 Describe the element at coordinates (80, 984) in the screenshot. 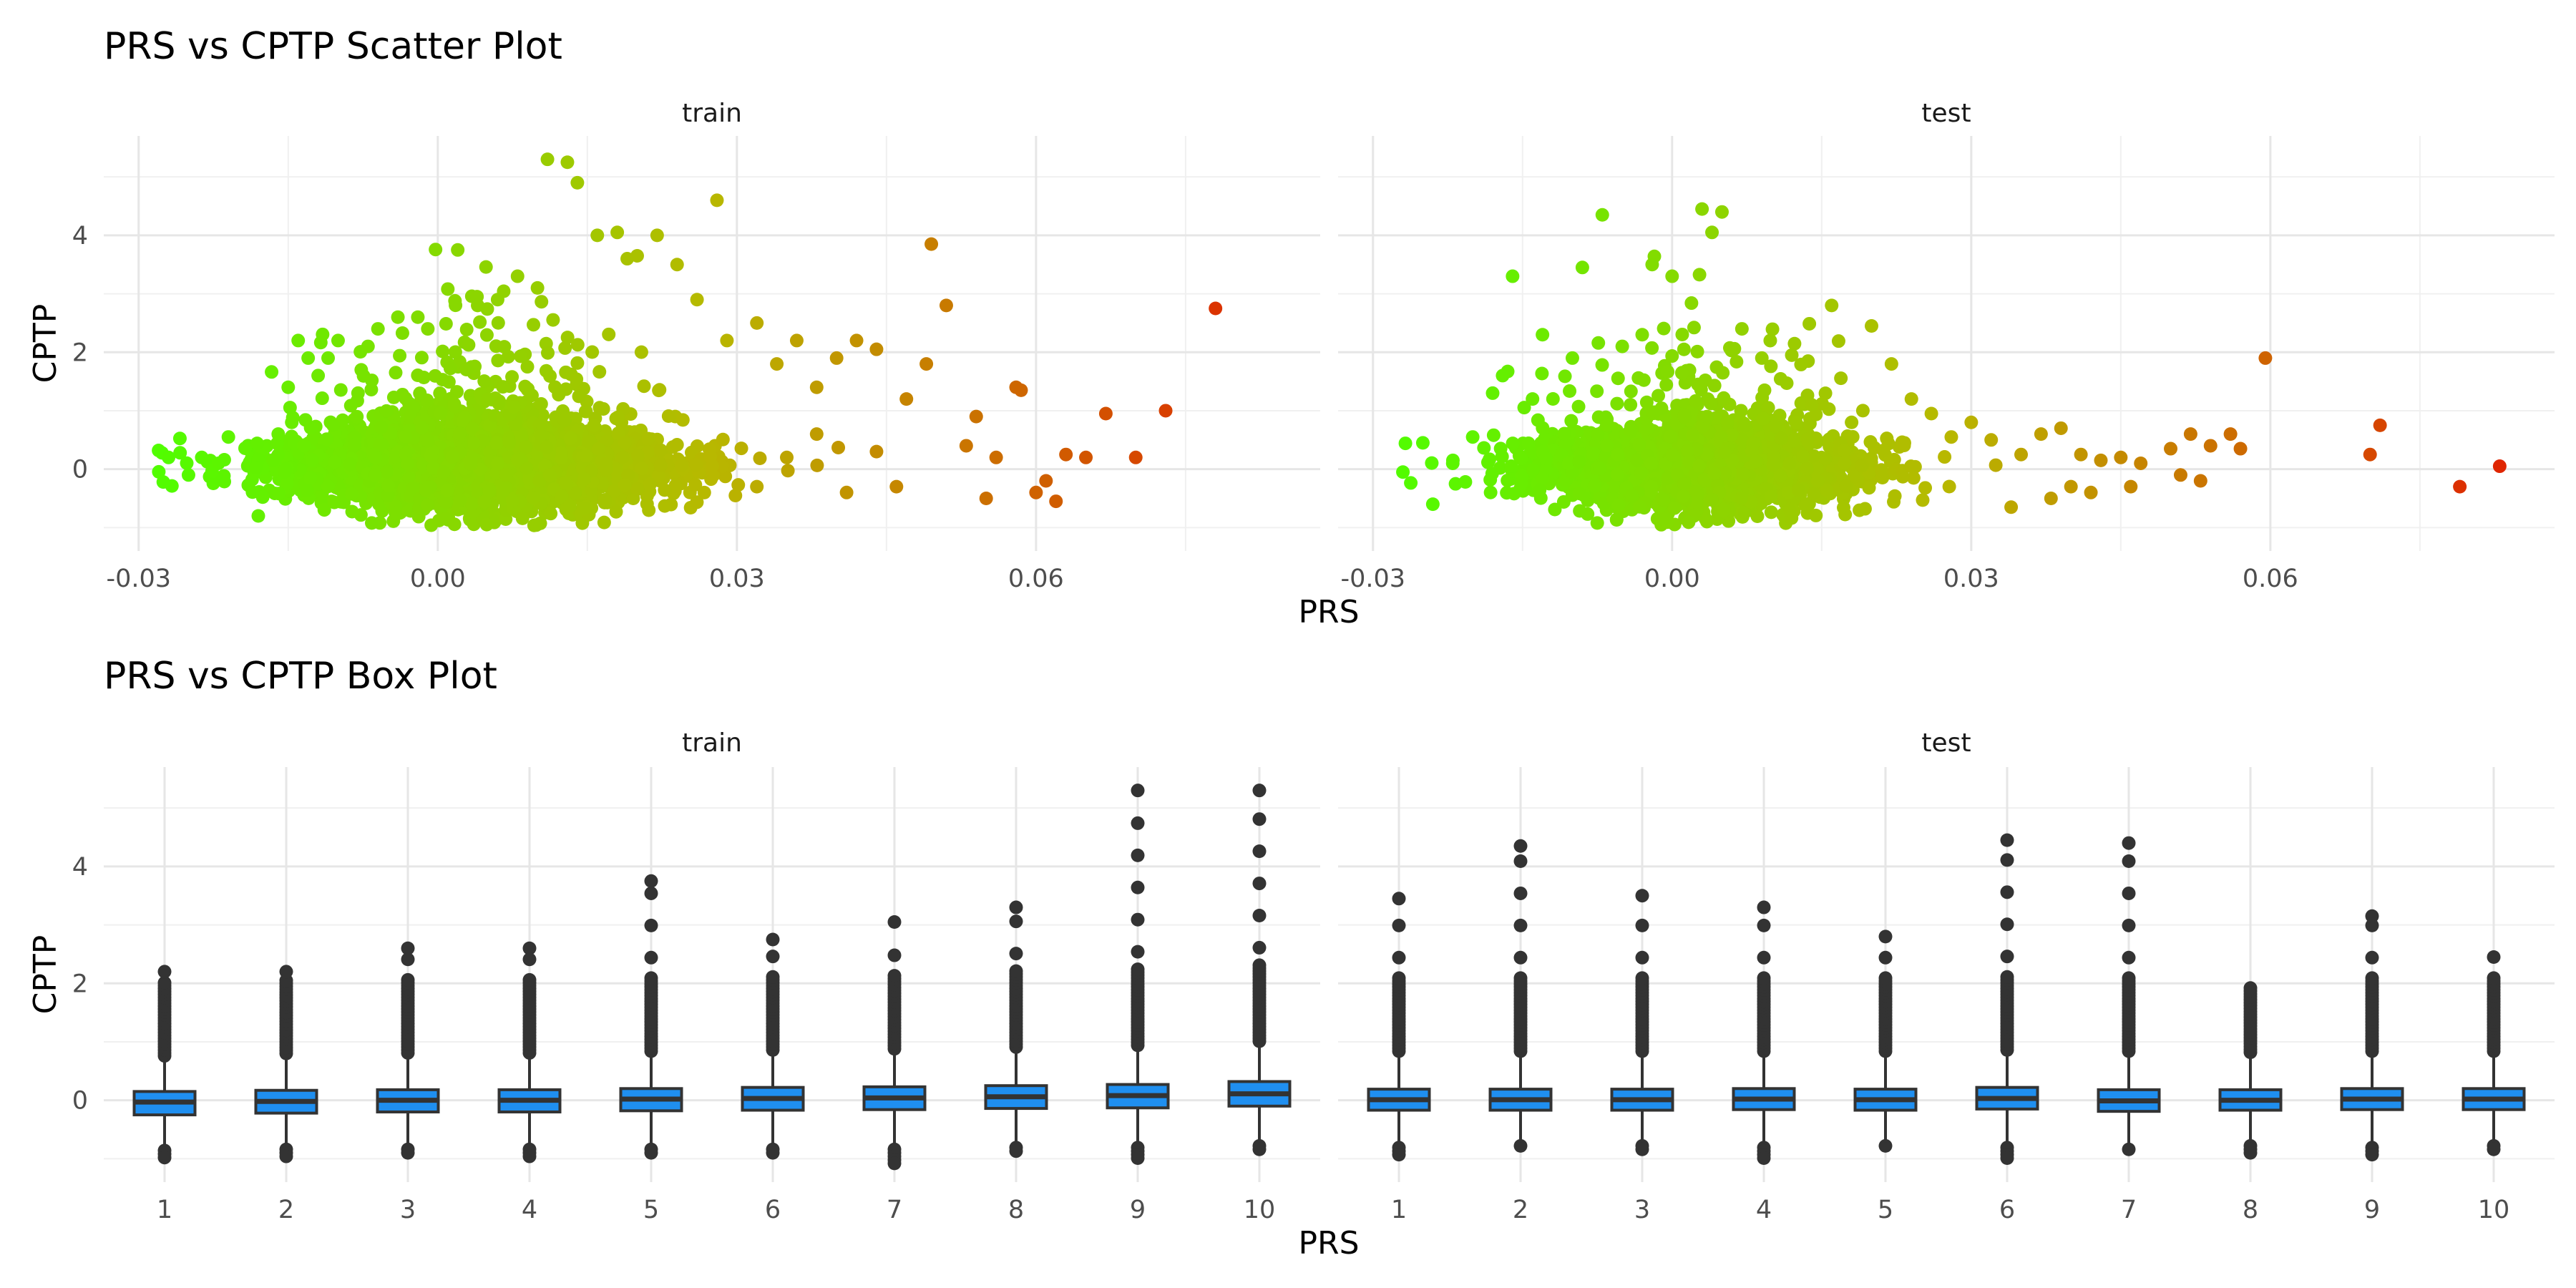

I see `y-tick-label: 2` at that location.